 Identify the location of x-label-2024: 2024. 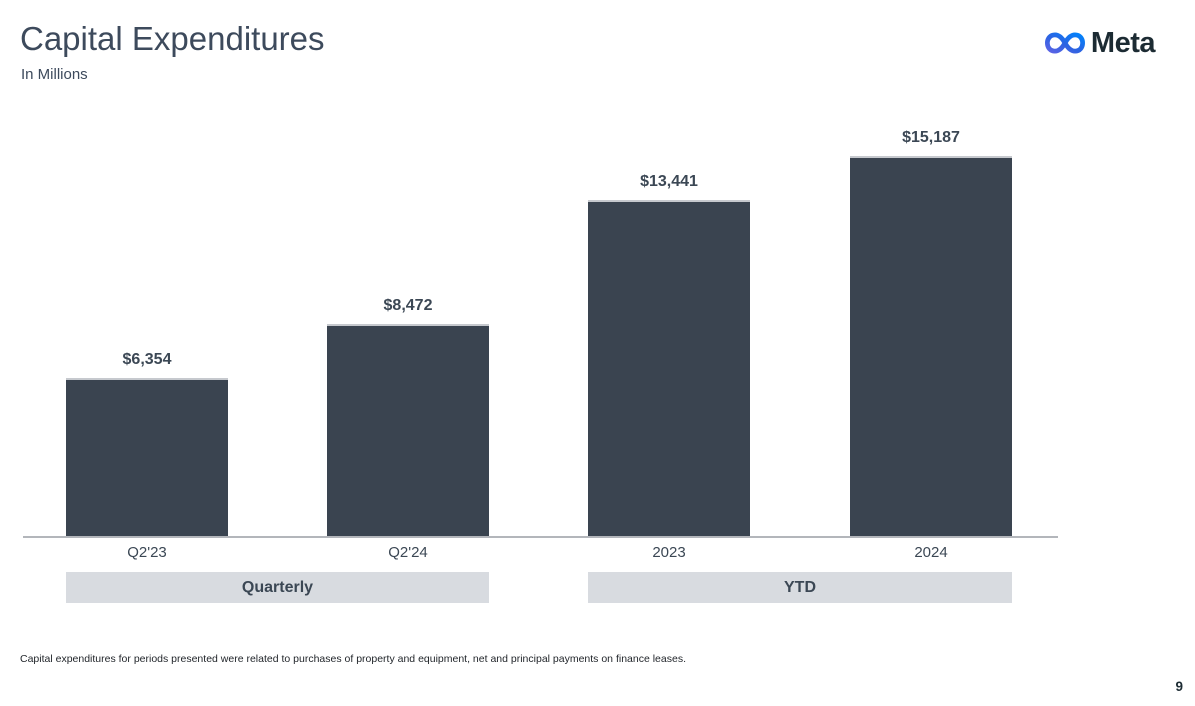
(931, 552).